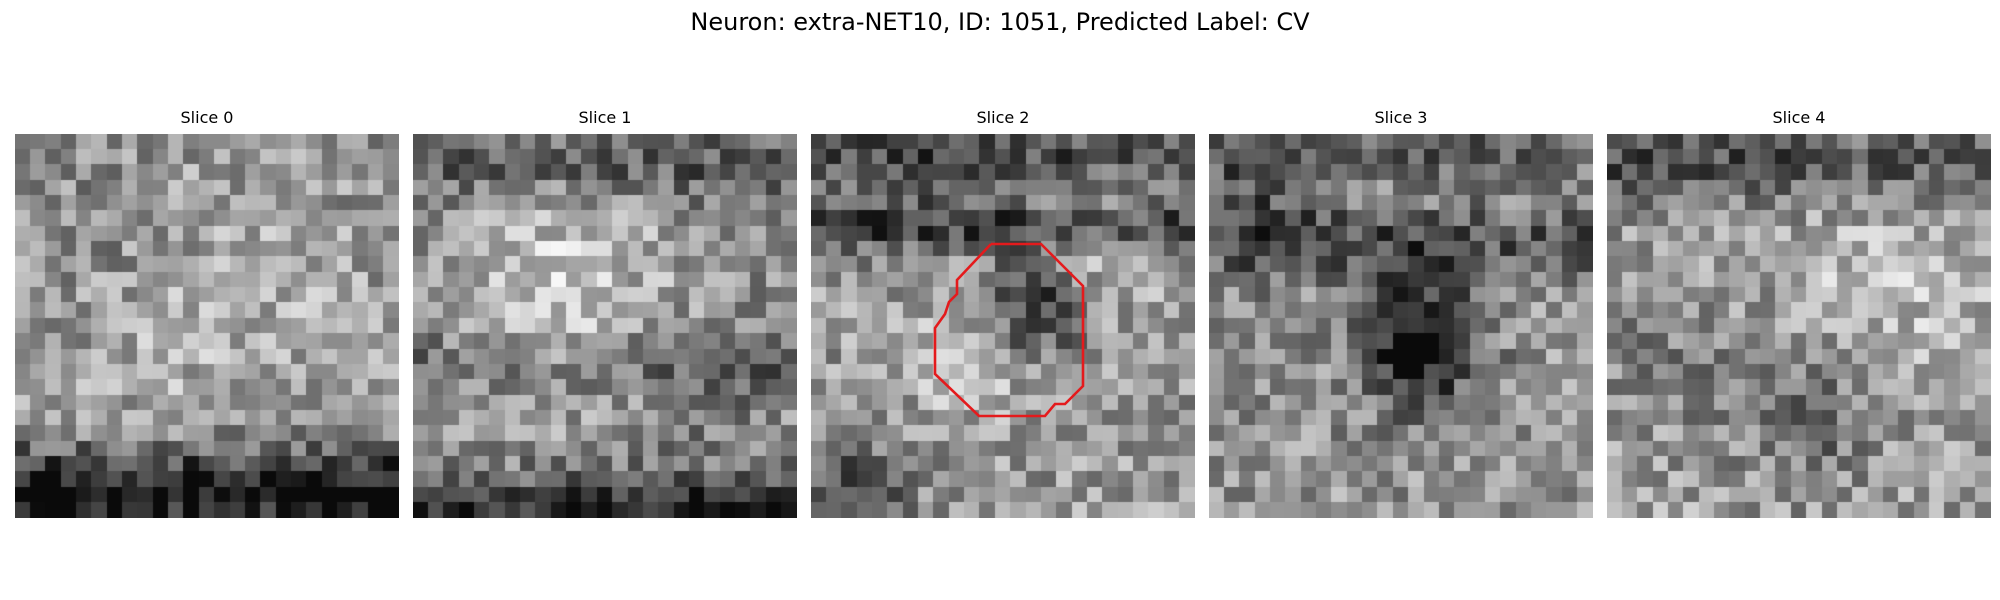 This screenshot has width=2000, height=600. Describe the element at coordinates (1003, 117) in the screenshot. I see `slice-title: Slice 2` at that location.